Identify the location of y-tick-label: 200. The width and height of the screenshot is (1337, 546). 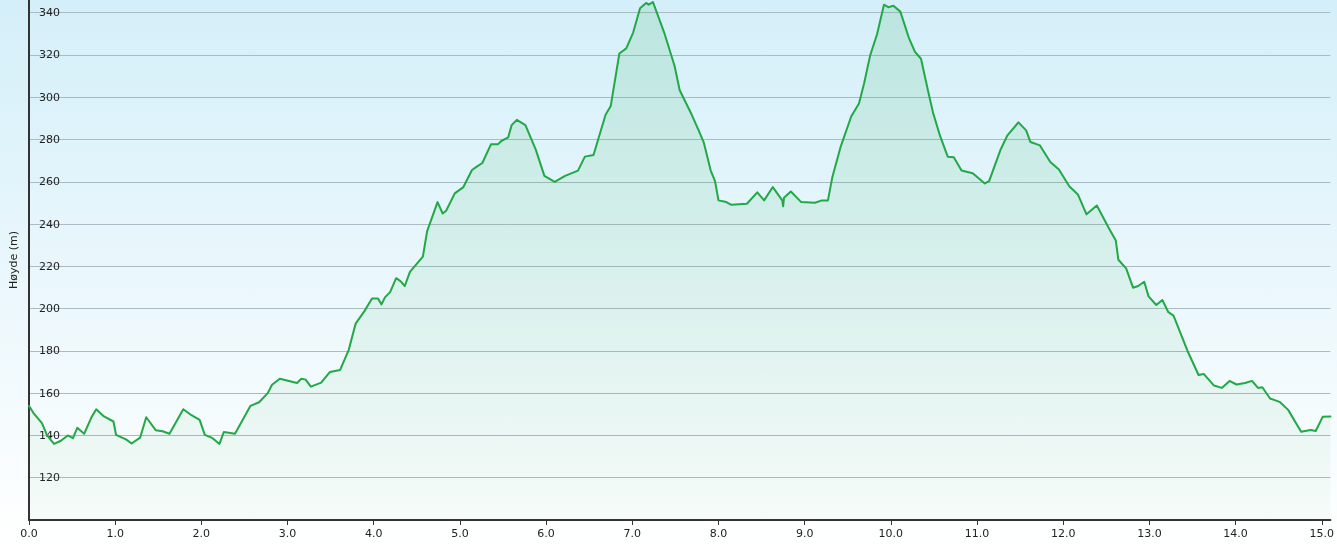
(49, 309).